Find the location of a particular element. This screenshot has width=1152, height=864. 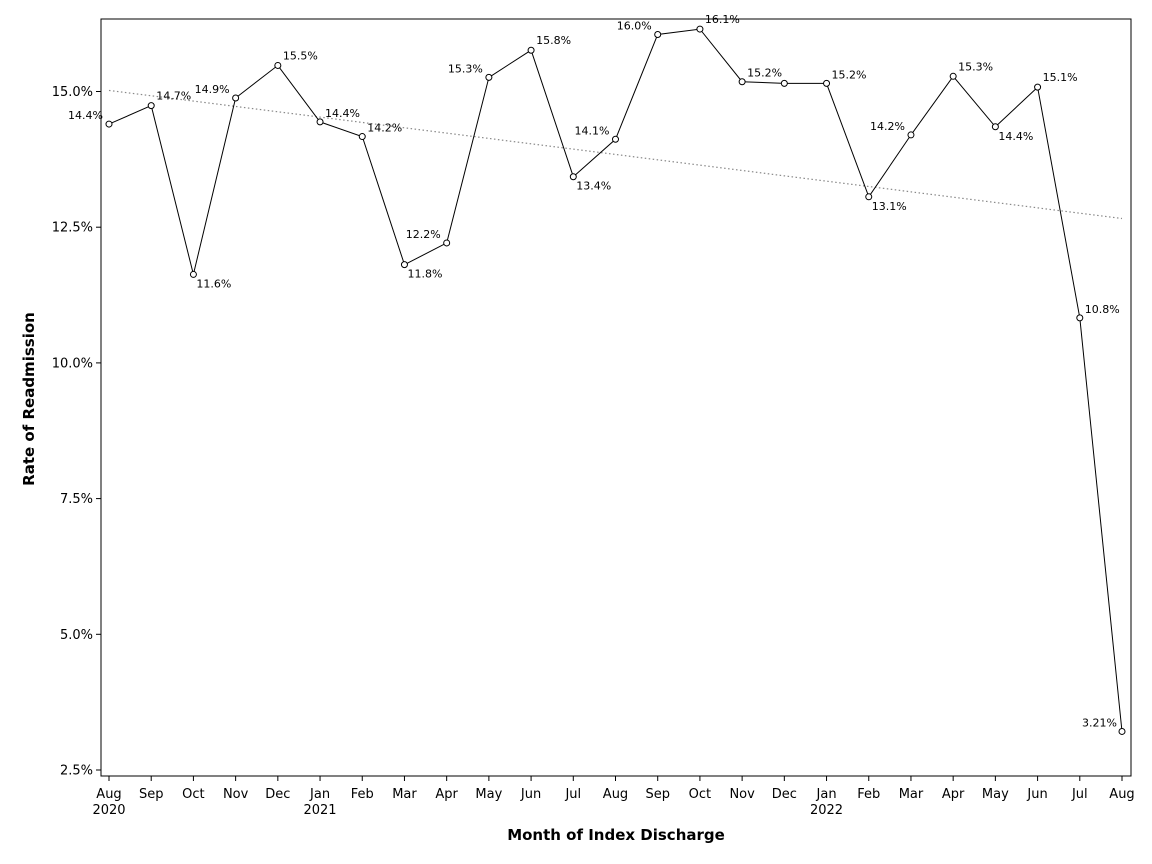

data-label: 14.7% is located at coordinates (173, 96).